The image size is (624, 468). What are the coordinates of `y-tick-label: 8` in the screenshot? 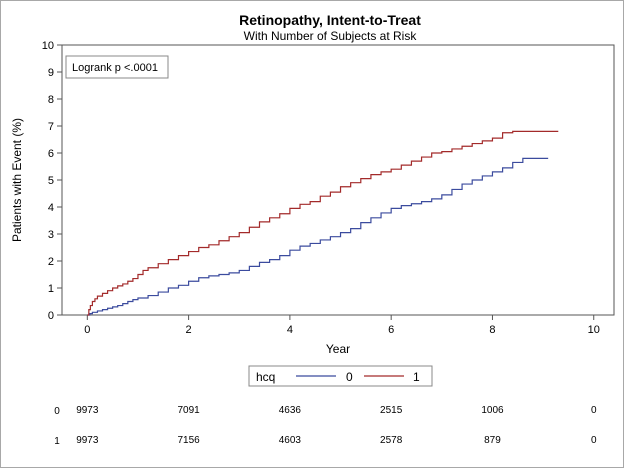 It's located at (51, 100).